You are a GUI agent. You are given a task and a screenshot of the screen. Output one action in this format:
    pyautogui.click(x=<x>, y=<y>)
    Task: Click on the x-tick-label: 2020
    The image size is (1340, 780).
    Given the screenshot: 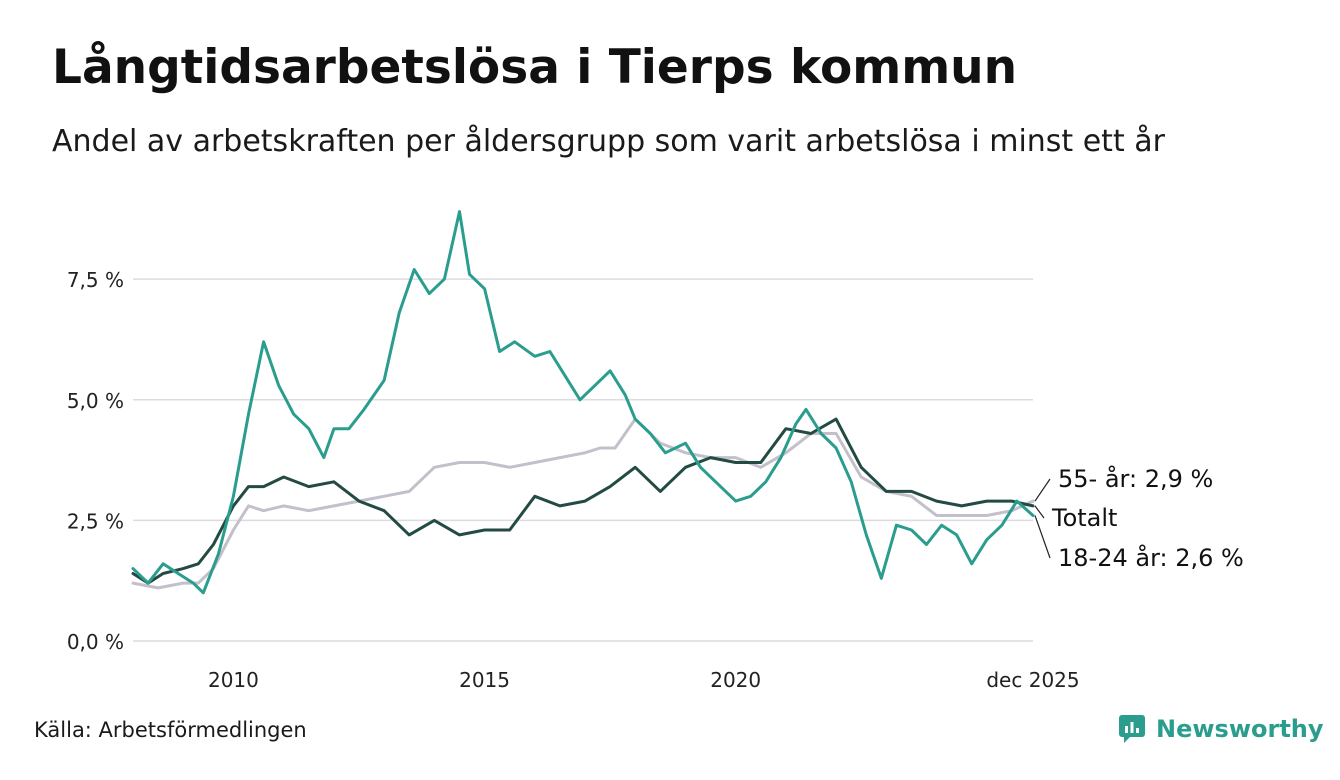 What is the action you would take?
    pyautogui.click(x=735, y=680)
    